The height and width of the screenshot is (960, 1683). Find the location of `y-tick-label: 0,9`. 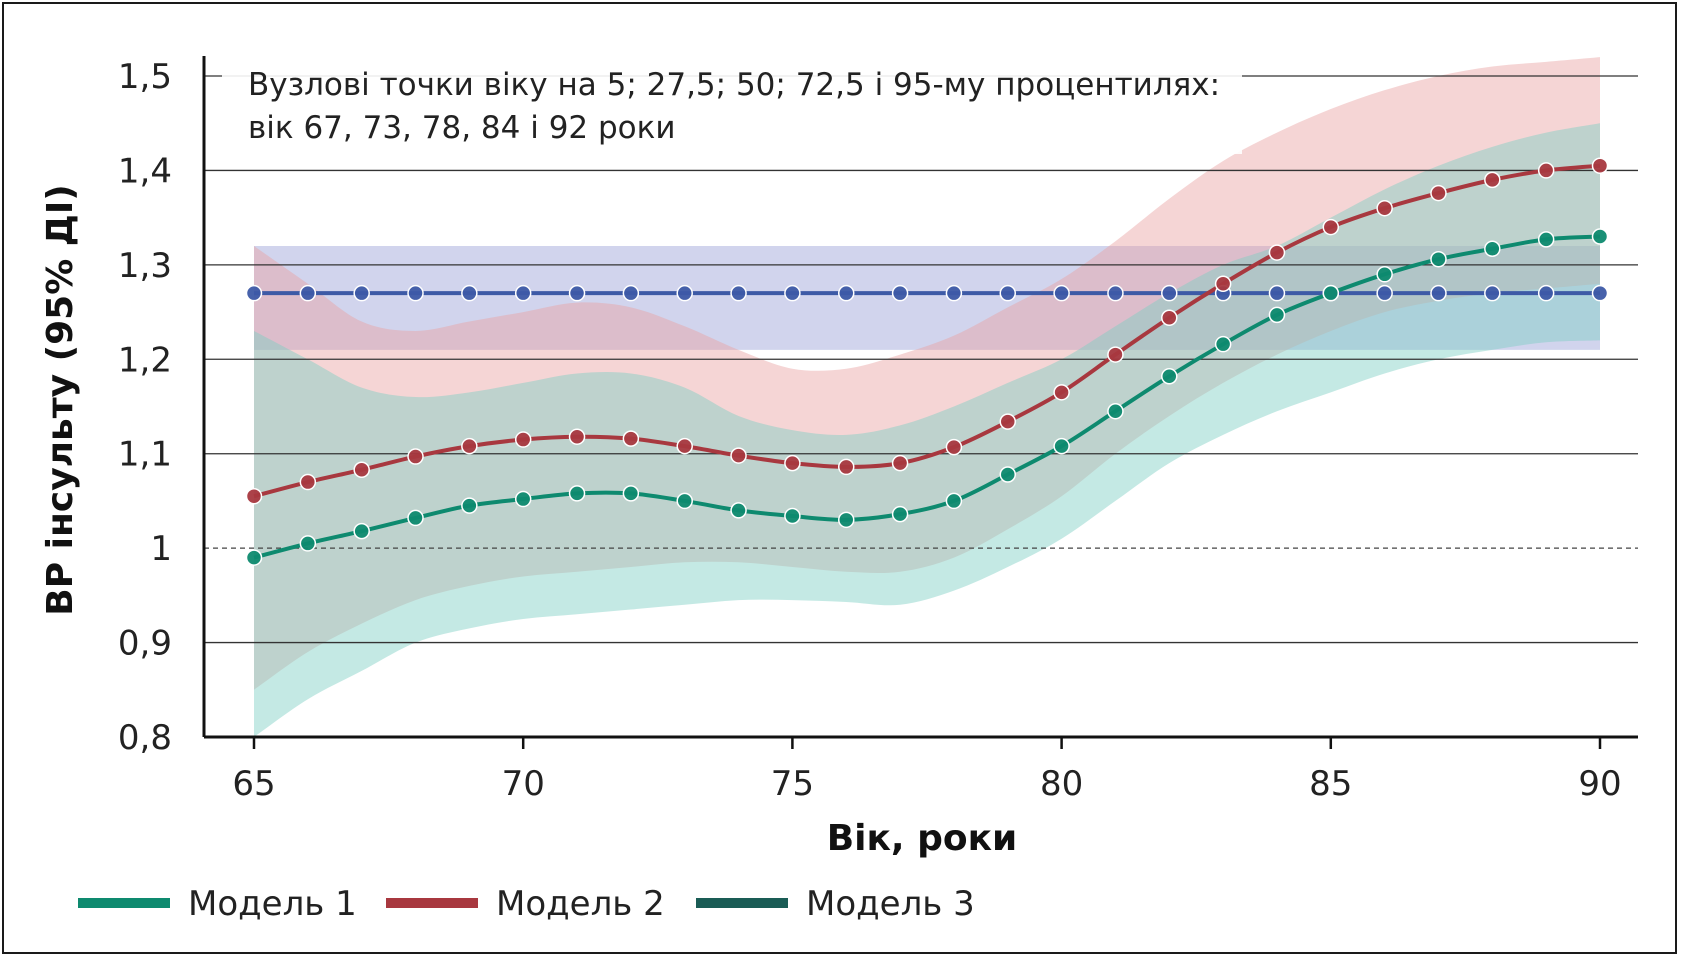

y-tick-label: 0,9 is located at coordinates (145, 644).